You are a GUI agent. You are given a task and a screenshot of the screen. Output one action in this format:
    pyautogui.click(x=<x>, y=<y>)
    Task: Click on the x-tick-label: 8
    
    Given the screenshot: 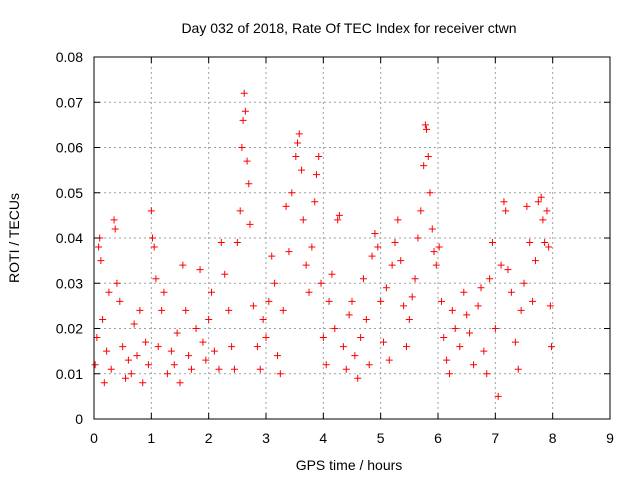 What is the action you would take?
    pyautogui.click(x=553, y=438)
    